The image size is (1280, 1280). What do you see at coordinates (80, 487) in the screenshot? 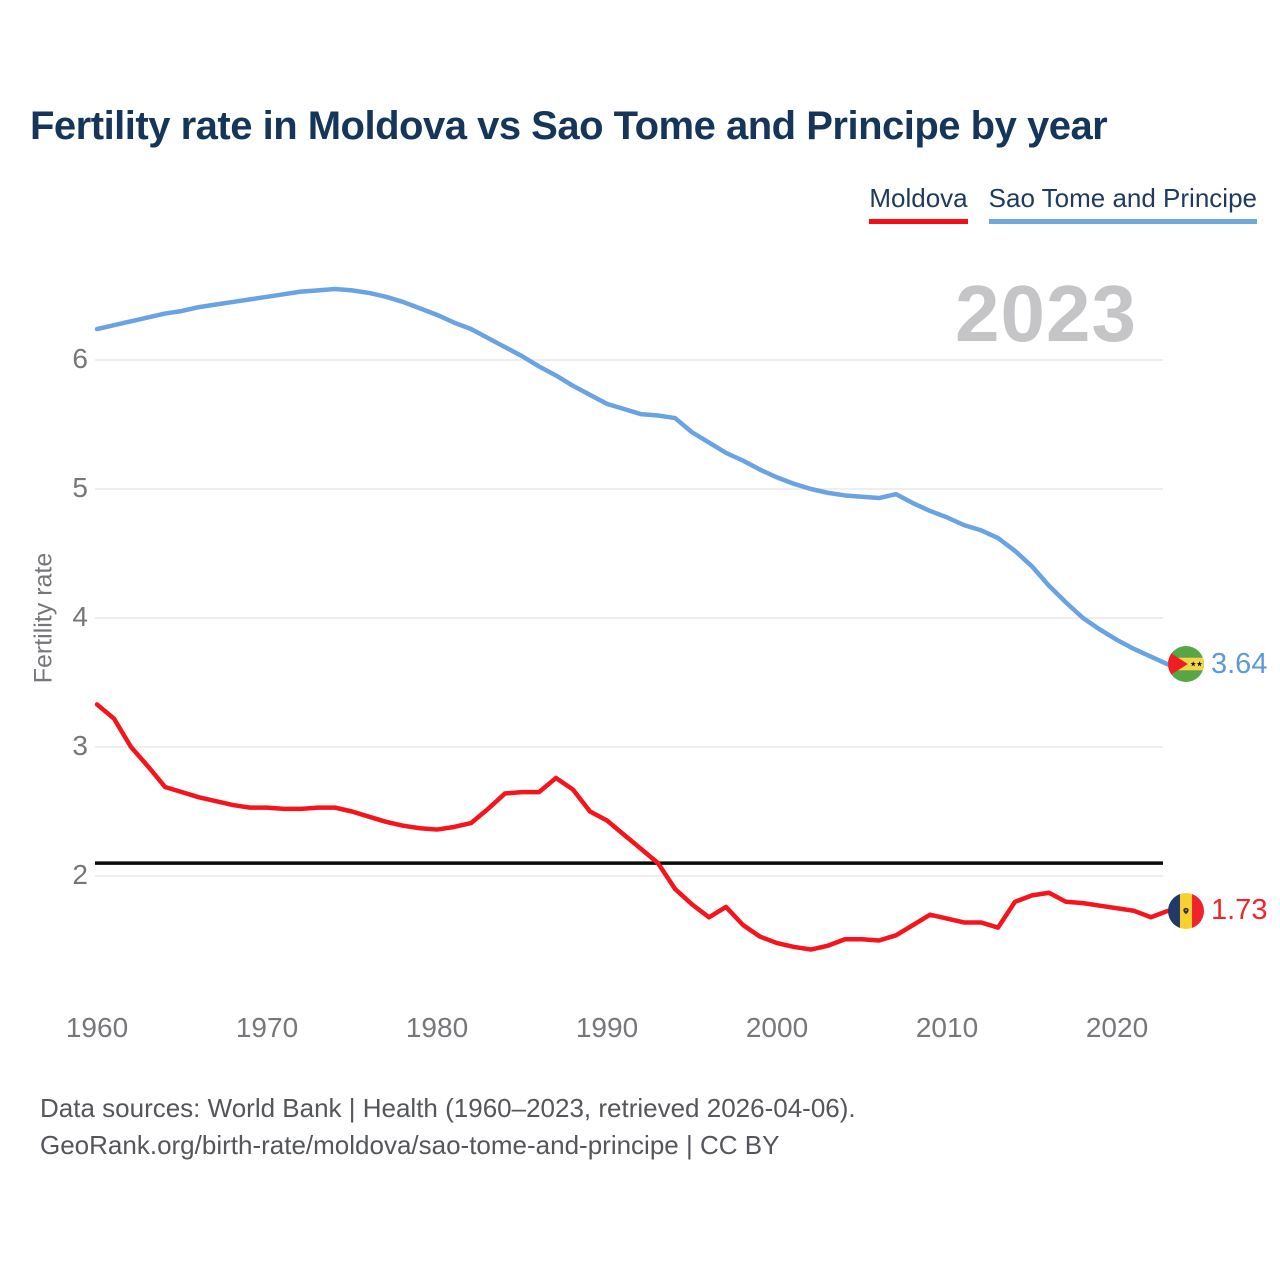
I see `y-tick-5: 5` at bounding box center [80, 487].